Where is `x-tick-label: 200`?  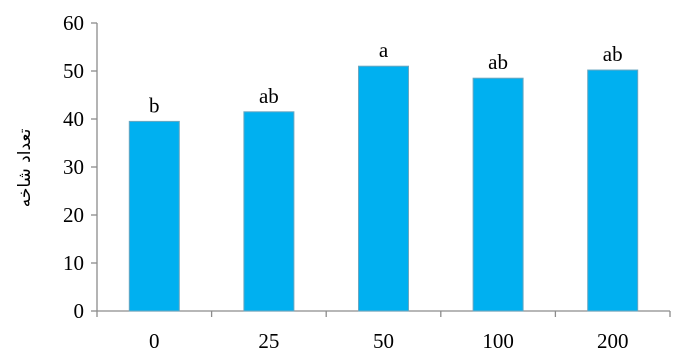
x-tick-label: 200 is located at coordinates (613, 341).